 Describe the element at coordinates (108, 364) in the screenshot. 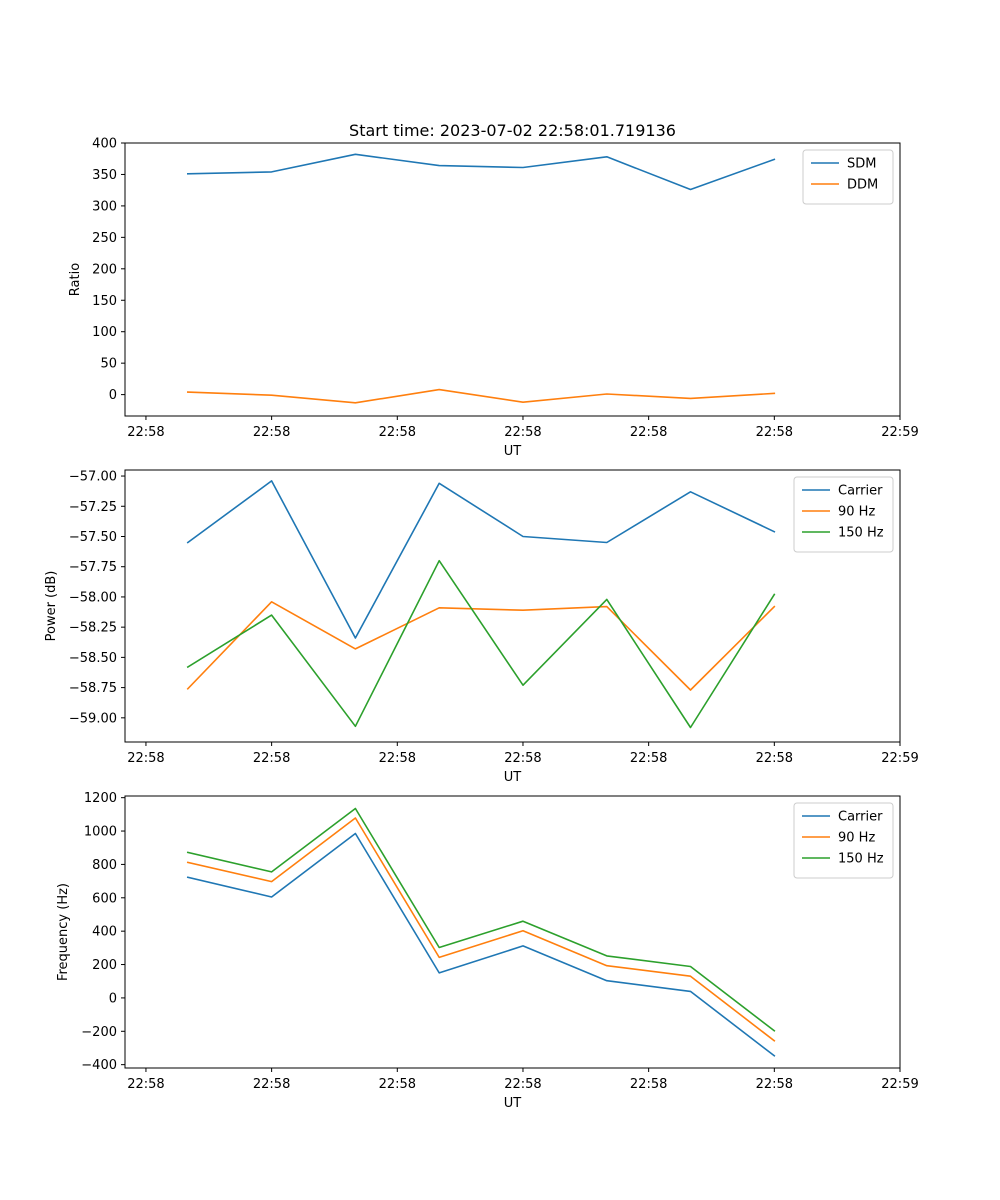

I see `y-tick-label: 50` at that location.